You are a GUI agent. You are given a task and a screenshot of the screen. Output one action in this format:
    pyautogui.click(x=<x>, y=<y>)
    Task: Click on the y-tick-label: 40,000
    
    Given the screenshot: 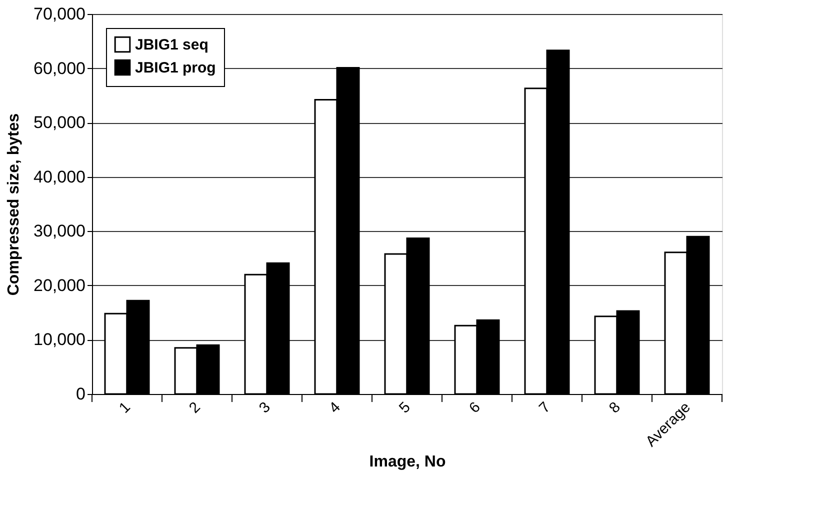 What is the action you would take?
    pyautogui.click(x=60, y=176)
    